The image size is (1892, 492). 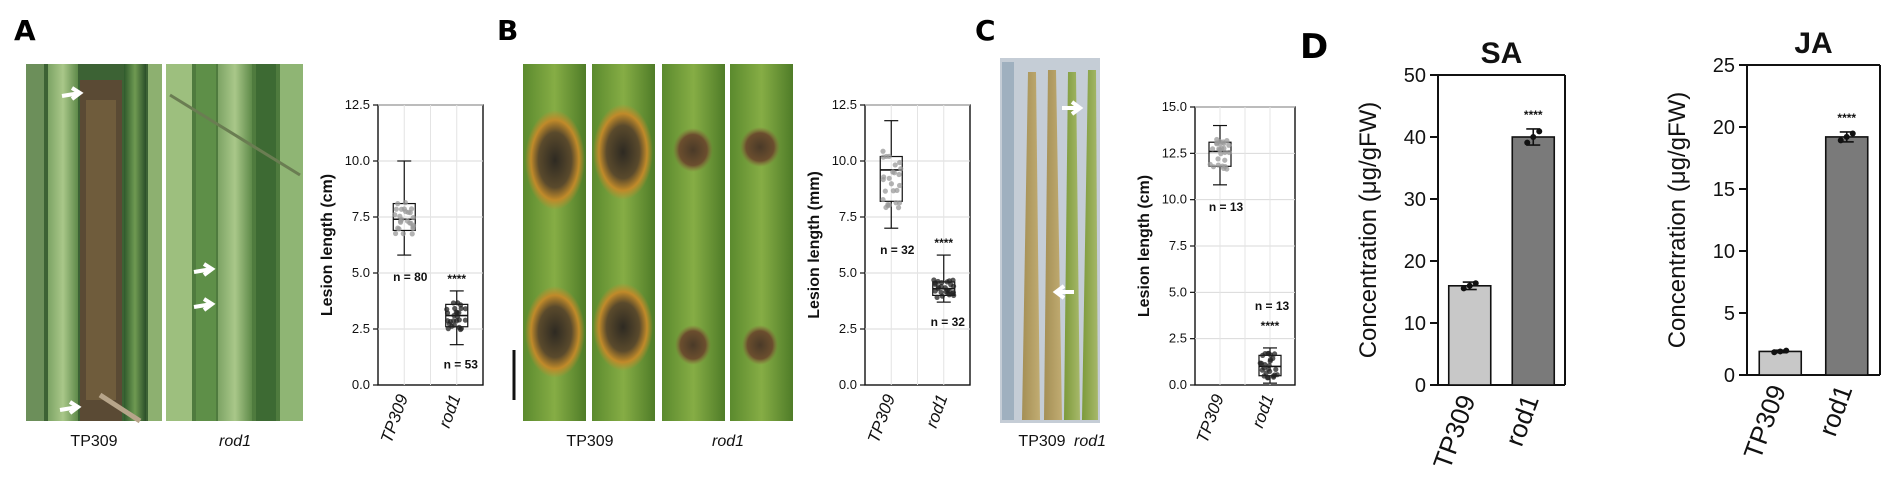 I want to click on photo-a-label-rod1: rod1, so click(x=235, y=441).